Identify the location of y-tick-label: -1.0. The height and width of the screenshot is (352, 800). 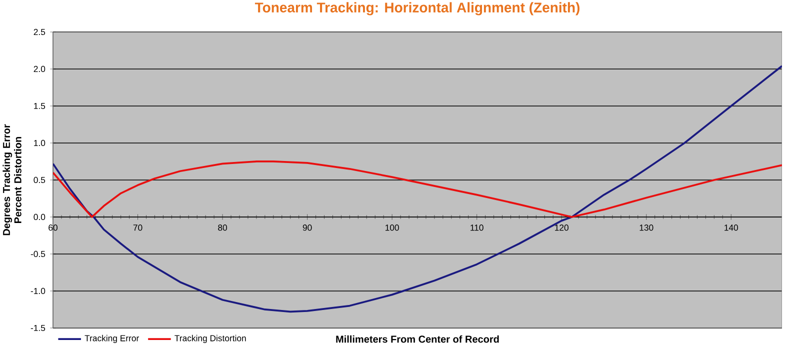
(38, 291).